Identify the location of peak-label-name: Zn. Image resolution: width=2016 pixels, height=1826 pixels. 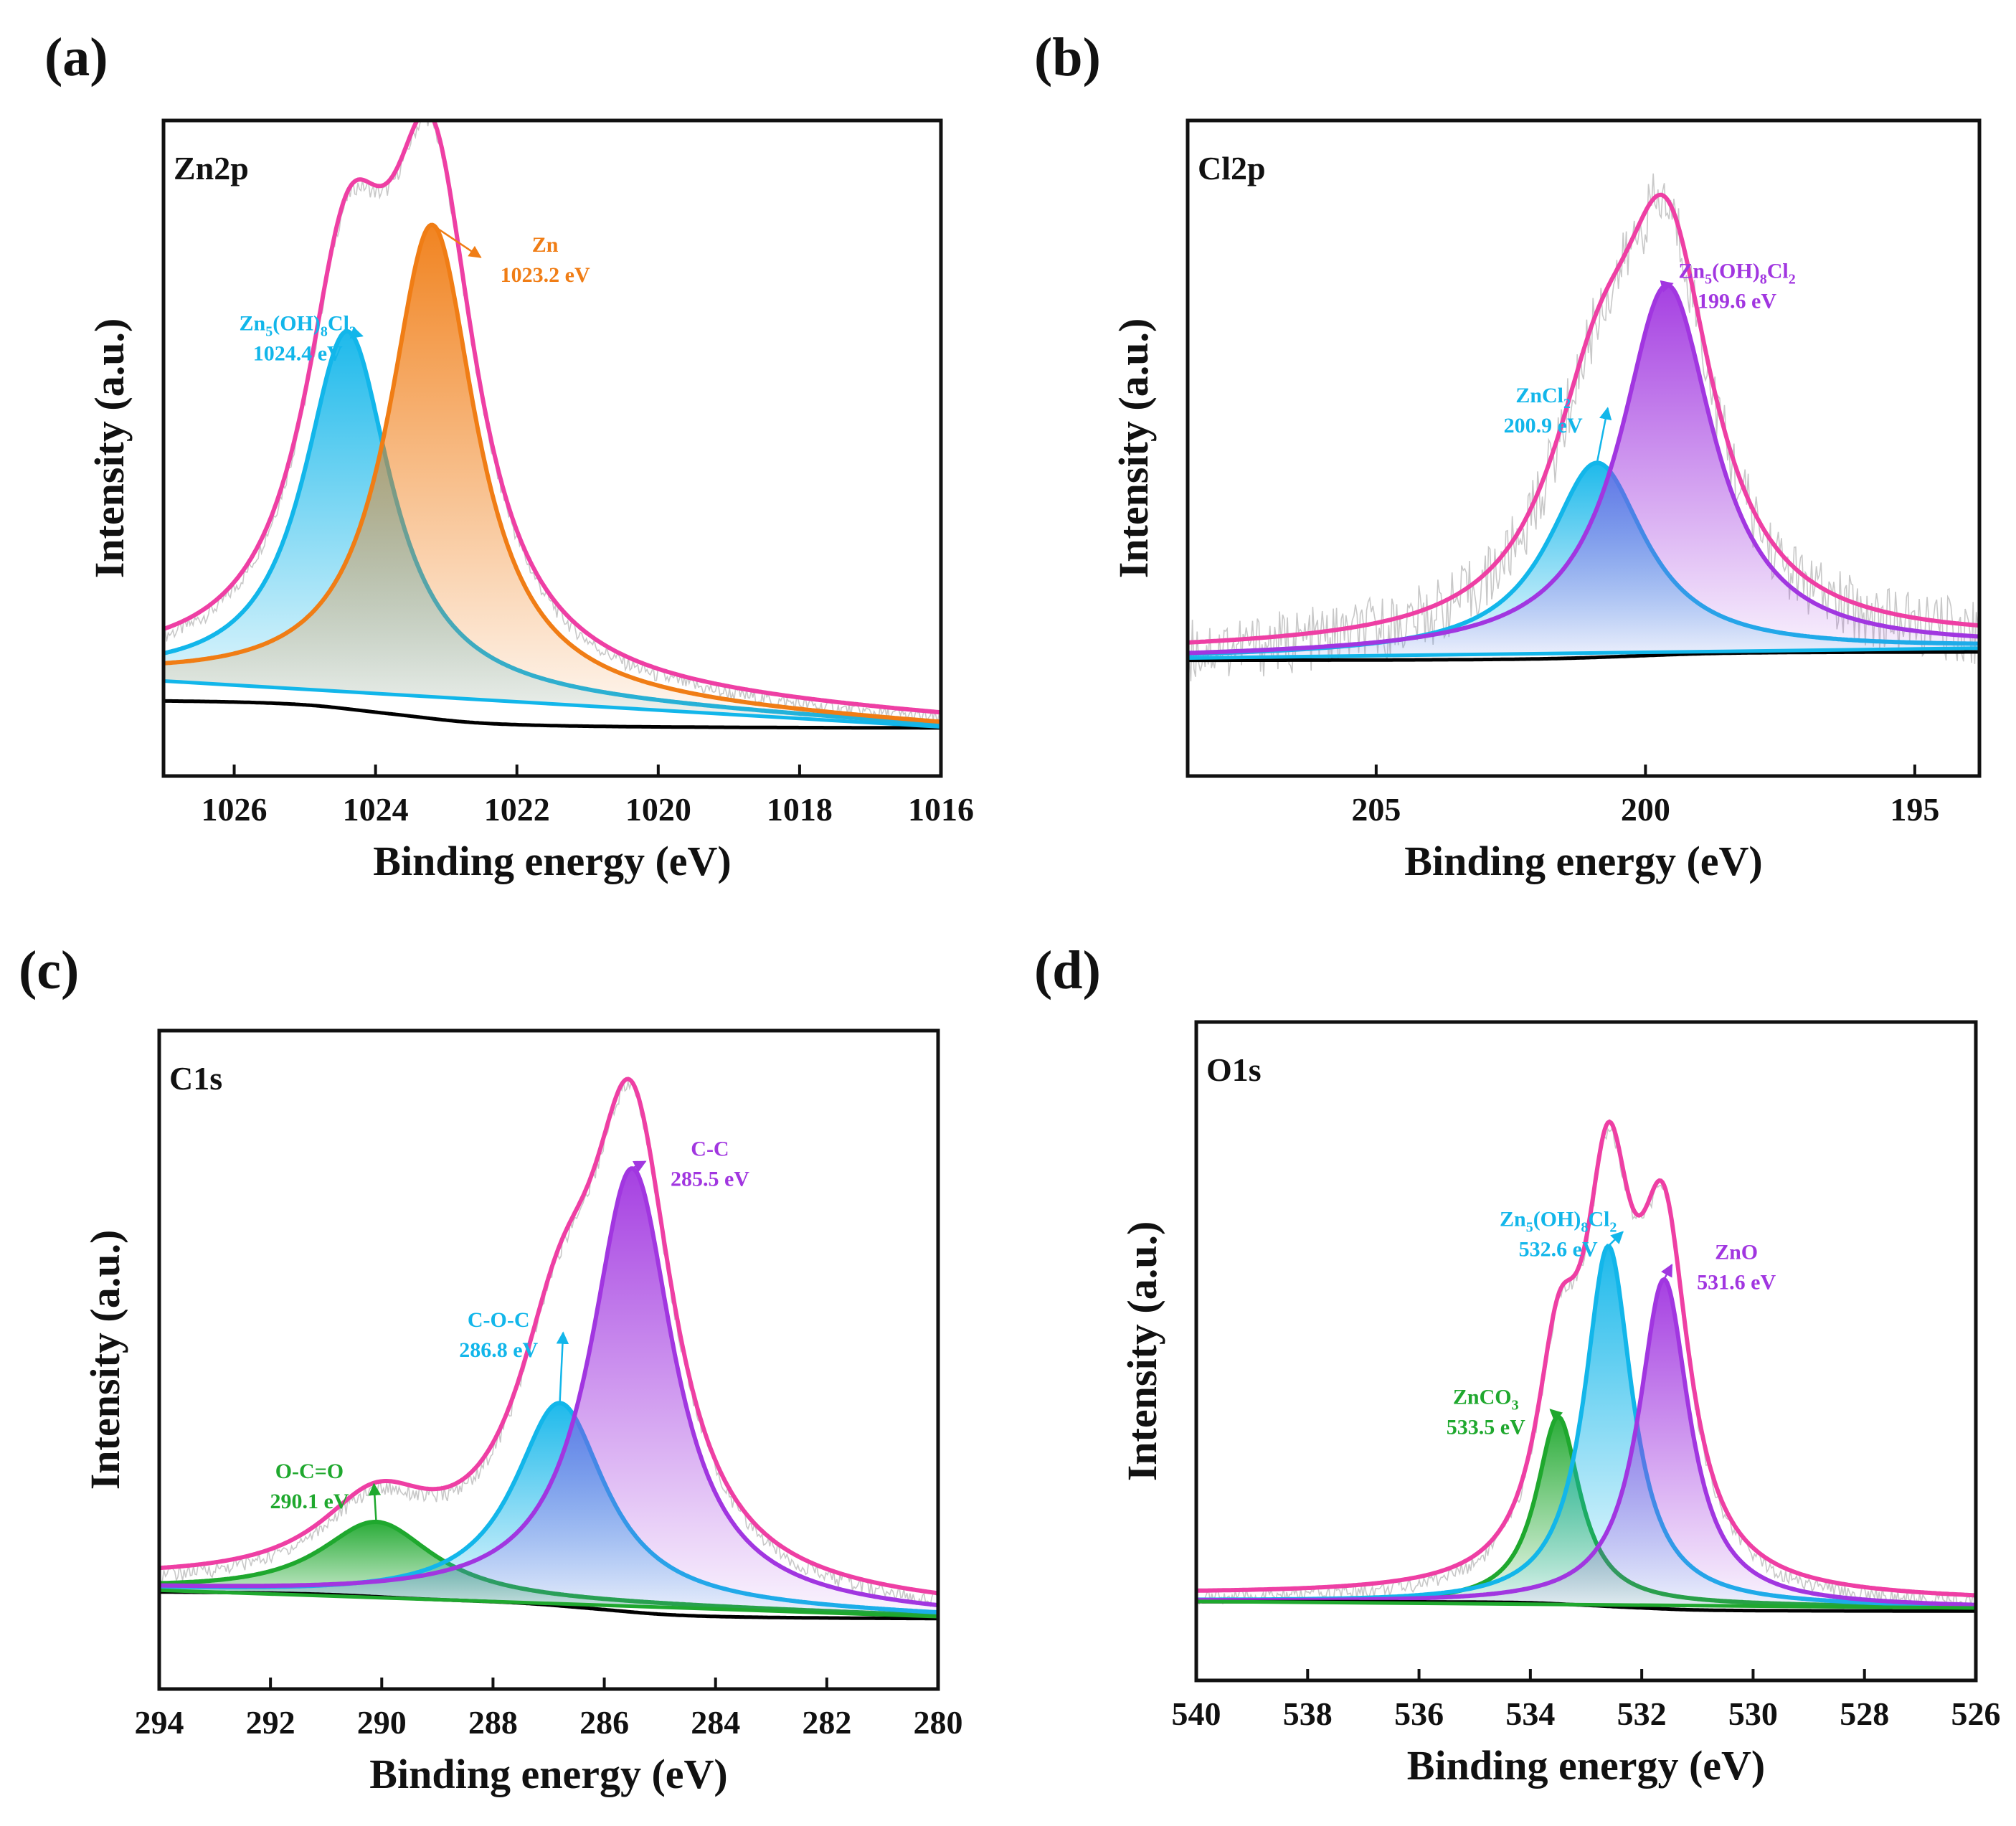
(545, 245).